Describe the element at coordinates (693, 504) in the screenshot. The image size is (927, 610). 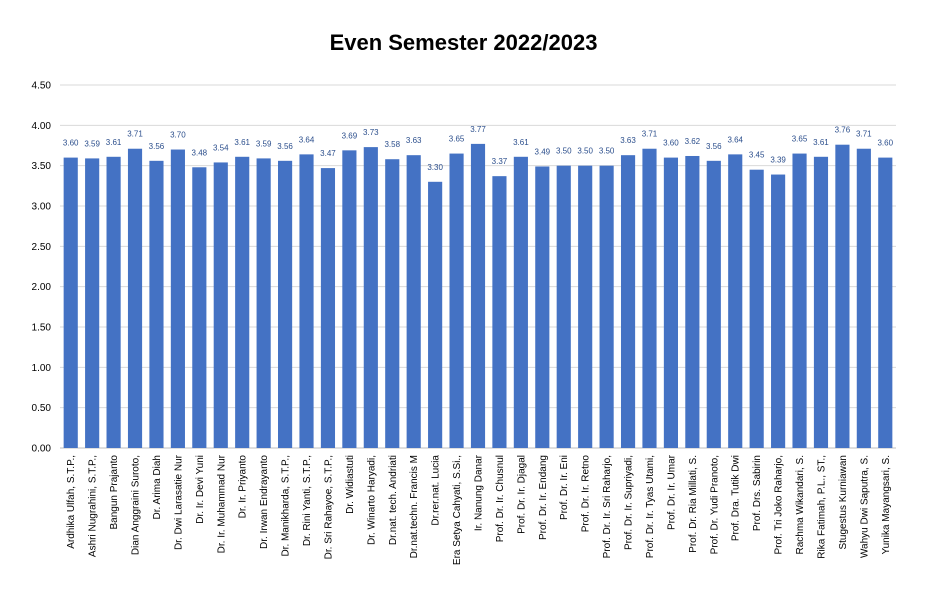
I see `x-tick-label: Prof. Dr. Ria Millati, S.` at that location.